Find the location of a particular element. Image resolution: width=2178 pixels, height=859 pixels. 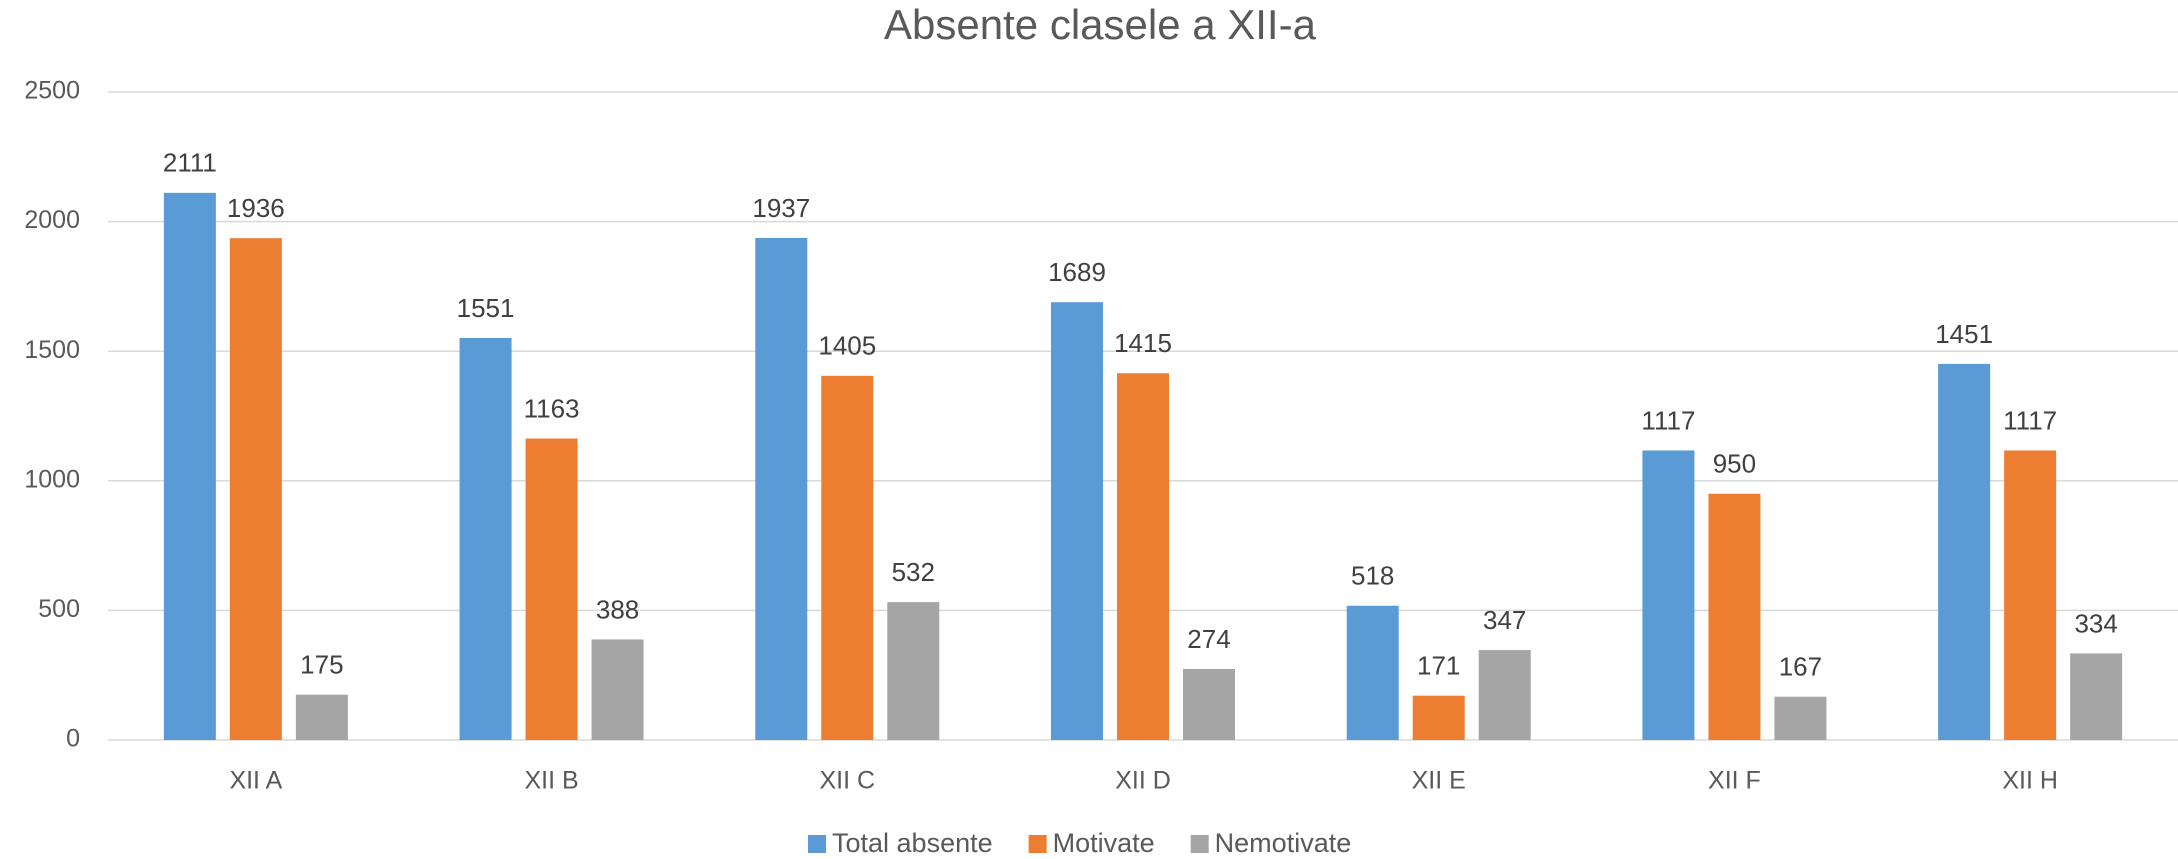

y-tick-label: 0 is located at coordinates (73, 739).